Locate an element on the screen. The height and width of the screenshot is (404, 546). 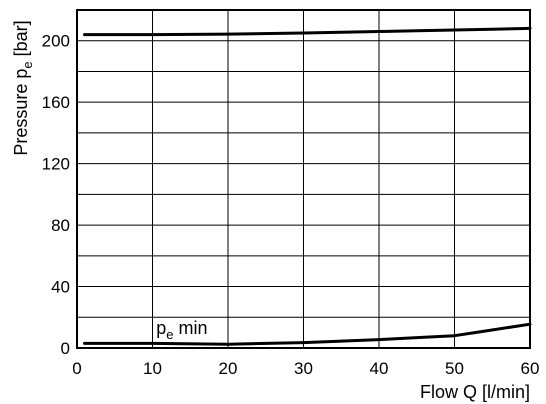
annotation-main: p is located at coordinates (161, 328).